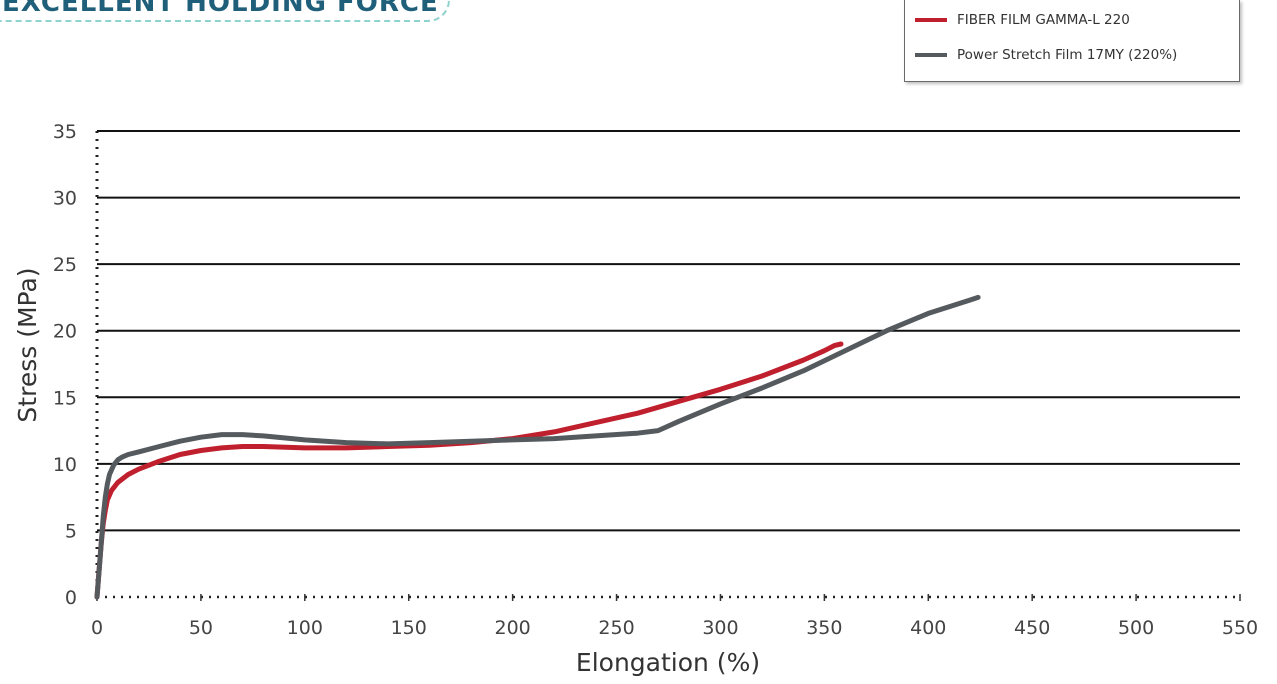  What do you see at coordinates (1067, 55) in the screenshot?
I see `legend-label-power-stretch: Power Stretch Film 17MY (220%)` at bounding box center [1067, 55].